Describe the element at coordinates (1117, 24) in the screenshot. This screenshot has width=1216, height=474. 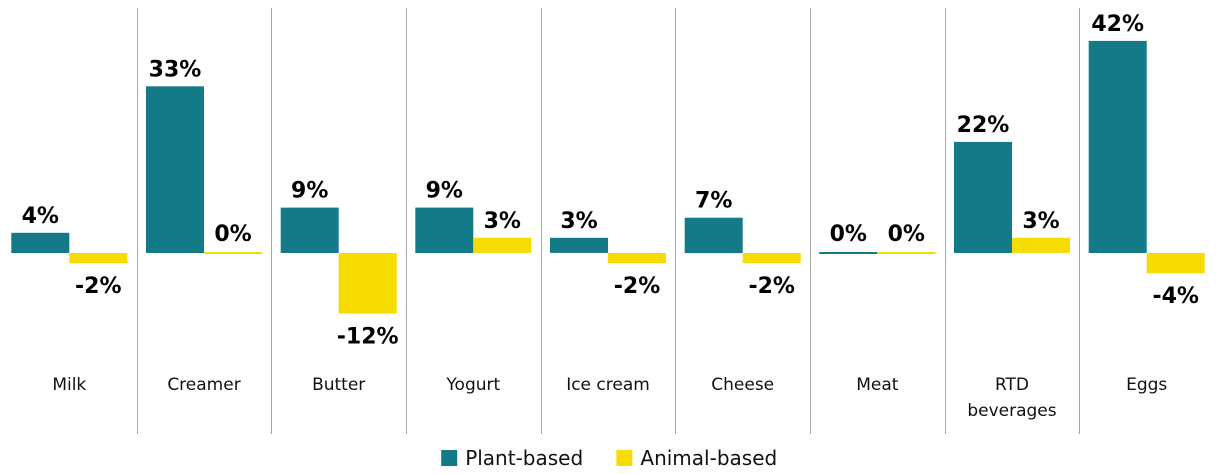
I see `data-label: 42%` at that location.